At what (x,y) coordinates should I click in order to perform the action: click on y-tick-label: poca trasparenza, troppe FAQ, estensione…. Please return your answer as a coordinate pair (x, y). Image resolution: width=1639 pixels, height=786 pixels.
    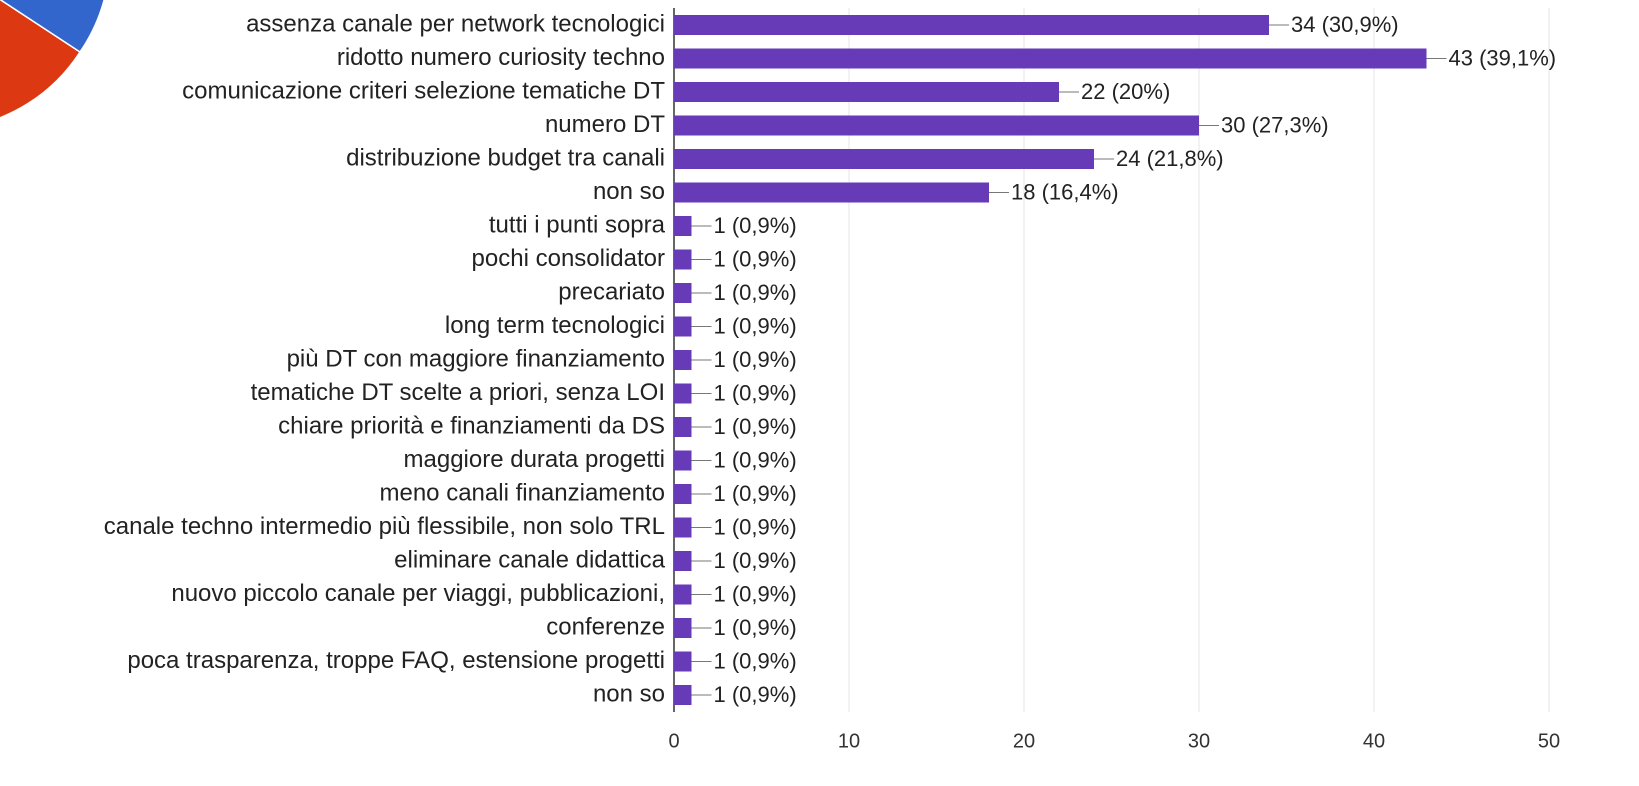
    Looking at the image, I should click on (396, 660).